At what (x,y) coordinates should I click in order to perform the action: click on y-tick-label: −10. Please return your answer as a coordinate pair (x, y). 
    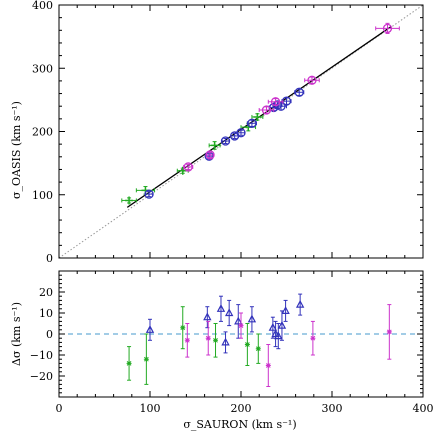
    Looking at the image, I should click on (41, 355).